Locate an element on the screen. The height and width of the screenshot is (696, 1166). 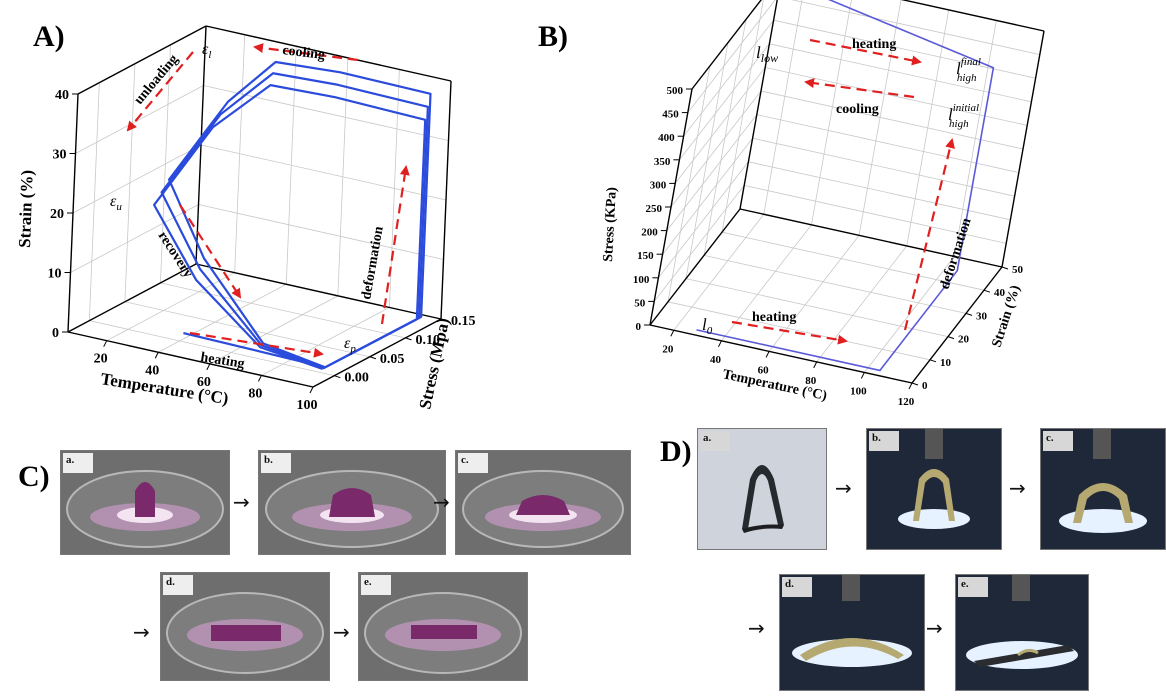
panel-label-d: D) is located at coordinates (676, 451).